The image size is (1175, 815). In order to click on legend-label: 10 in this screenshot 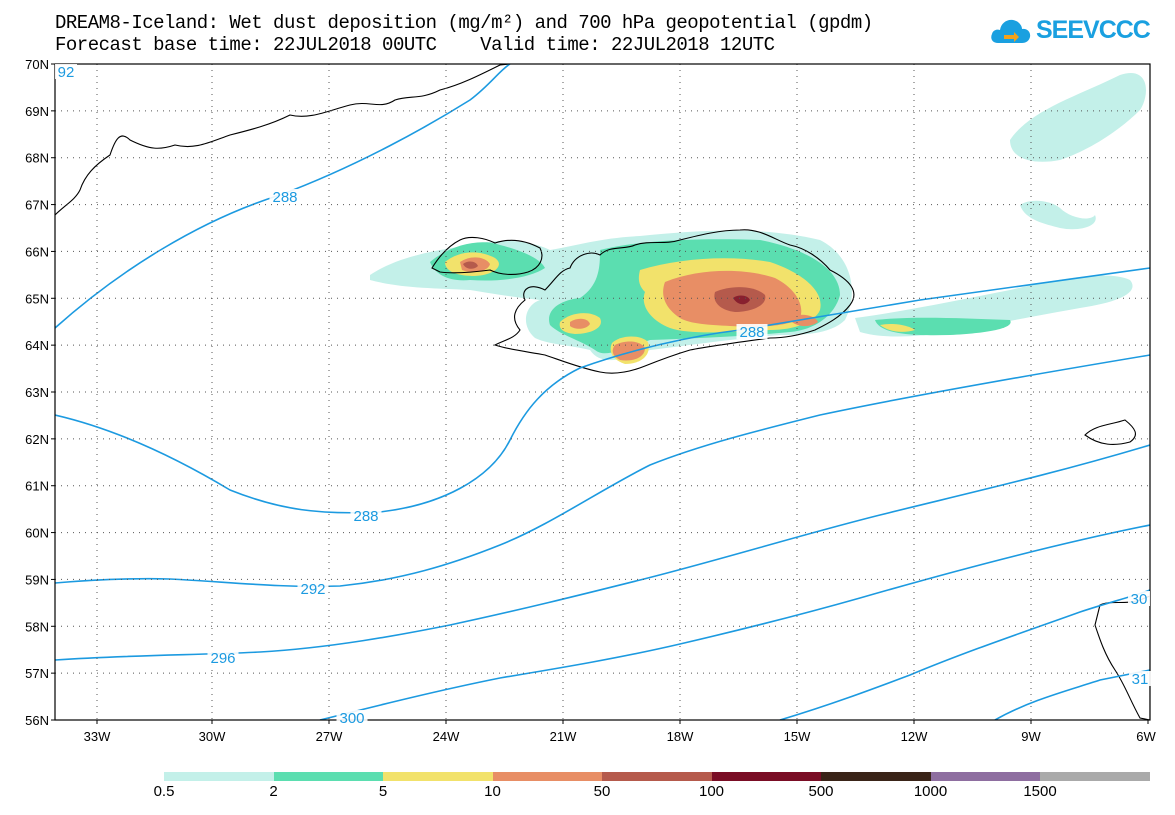, I will do `click(492, 791)`.